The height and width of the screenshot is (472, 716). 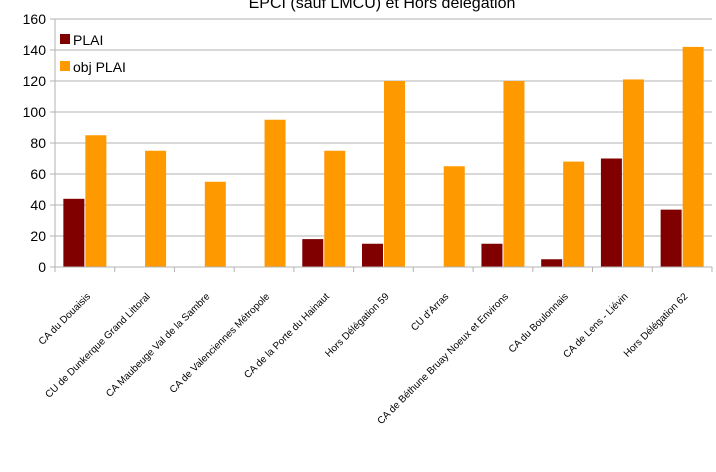 What do you see at coordinates (656, 325) in the screenshot?
I see `category-label: Hors Délégation 62` at bounding box center [656, 325].